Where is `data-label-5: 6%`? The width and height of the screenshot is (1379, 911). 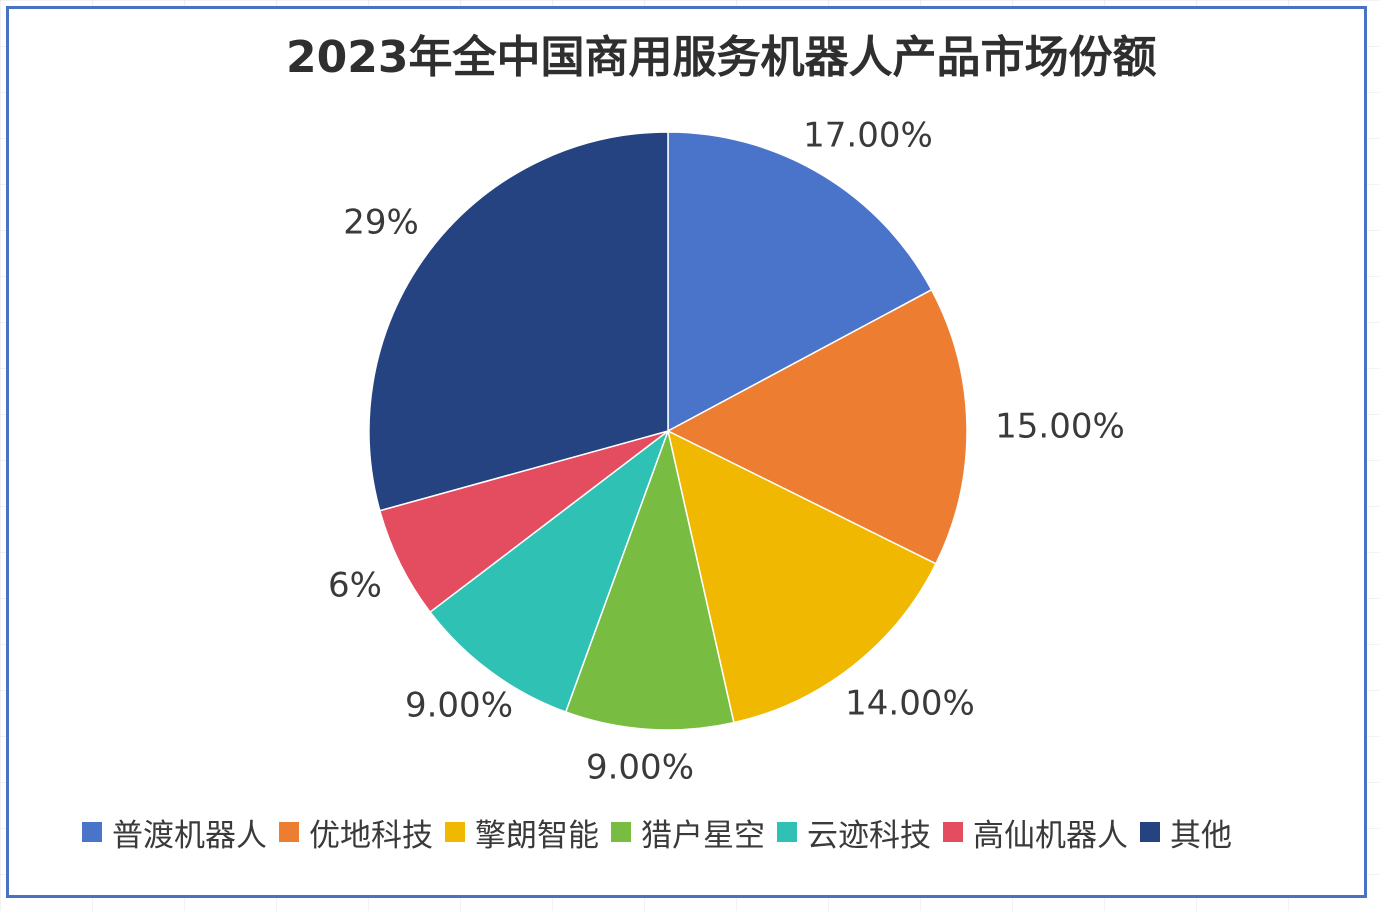 data-label-5: 6% is located at coordinates (355, 586).